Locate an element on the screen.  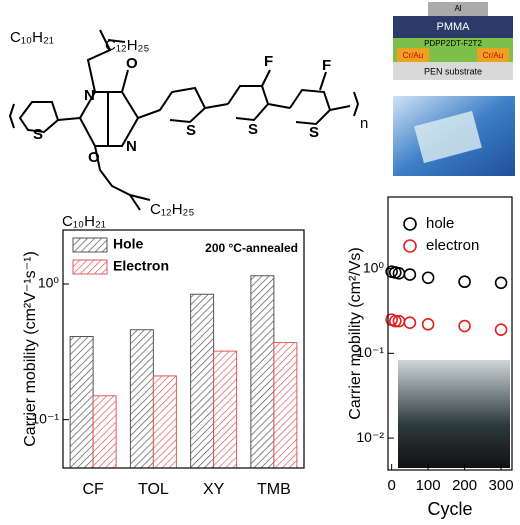
y-tick-label: 10⁻² is located at coordinates (370, 437).